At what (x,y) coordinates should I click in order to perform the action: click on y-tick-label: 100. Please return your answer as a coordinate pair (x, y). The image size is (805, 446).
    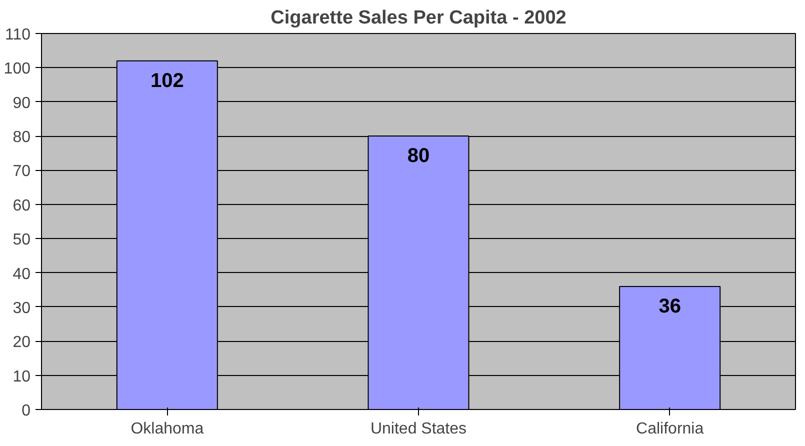
    Looking at the image, I should click on (17, 69).